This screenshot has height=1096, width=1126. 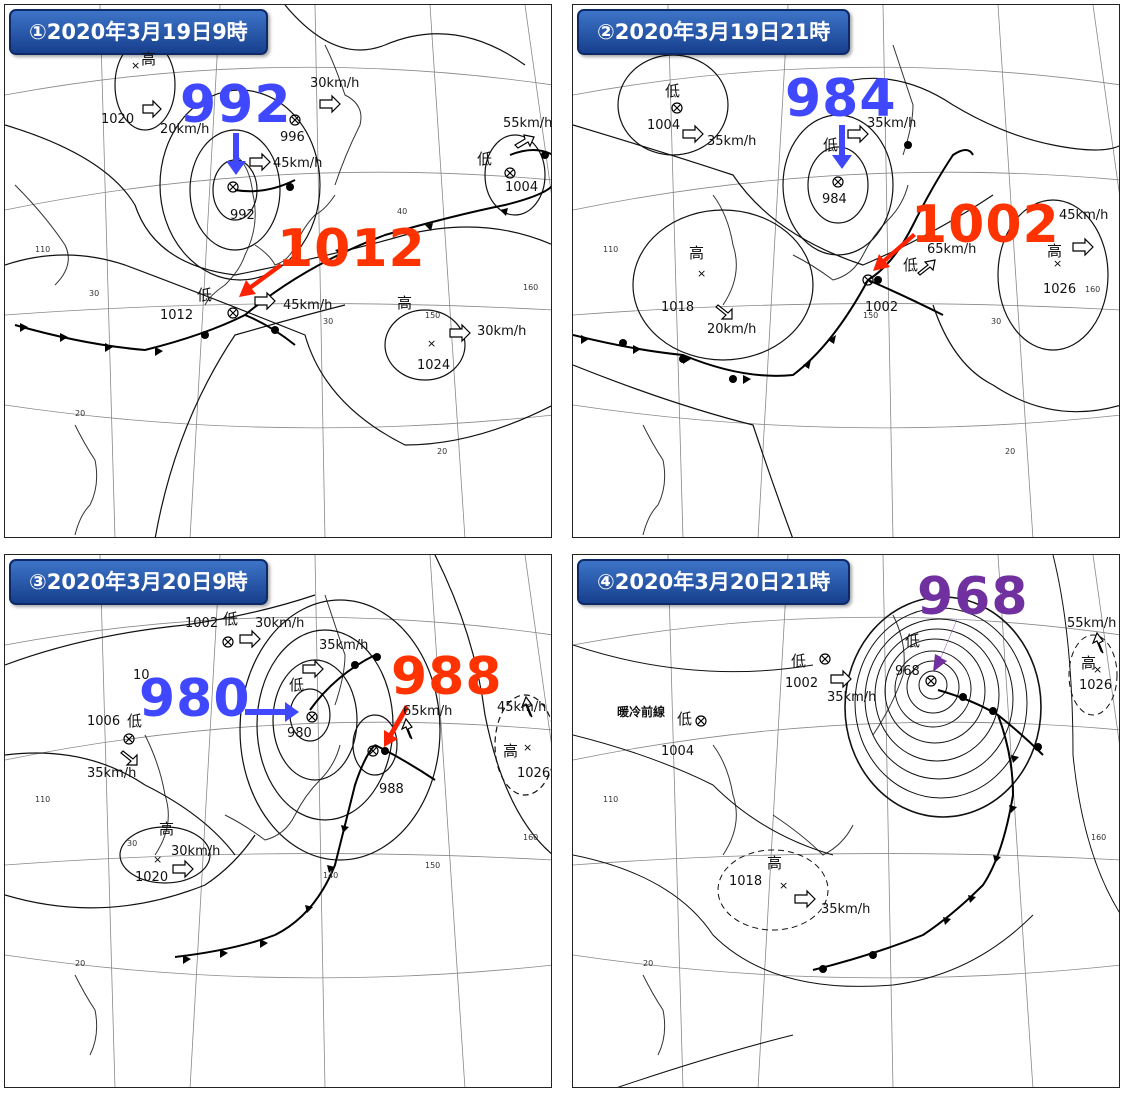 I want to click on low-pressure-callout-red: 1002, so click(x=985, y=225).